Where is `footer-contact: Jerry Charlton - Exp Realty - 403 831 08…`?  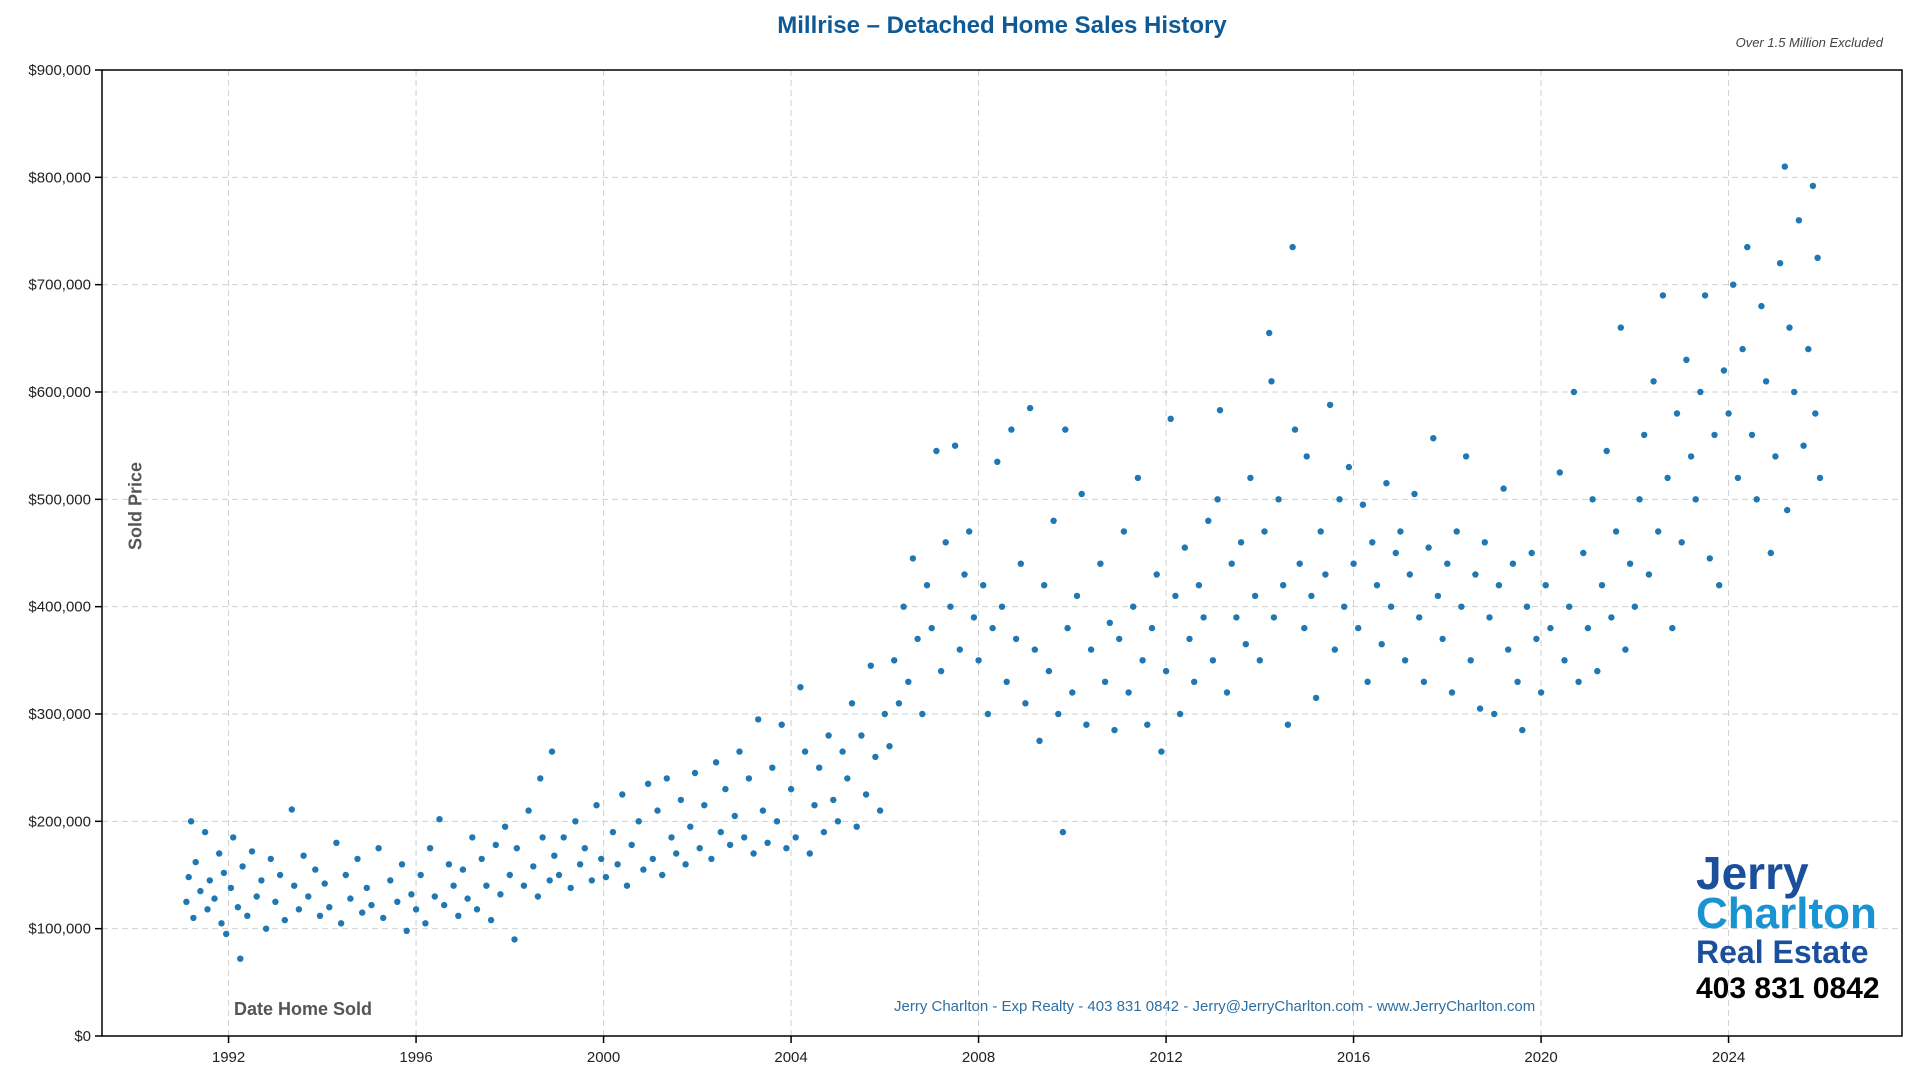
footer-contact: Jerry Charlton - Exp Realty - 403 831 08… is located at coordinates (1215, 1006).